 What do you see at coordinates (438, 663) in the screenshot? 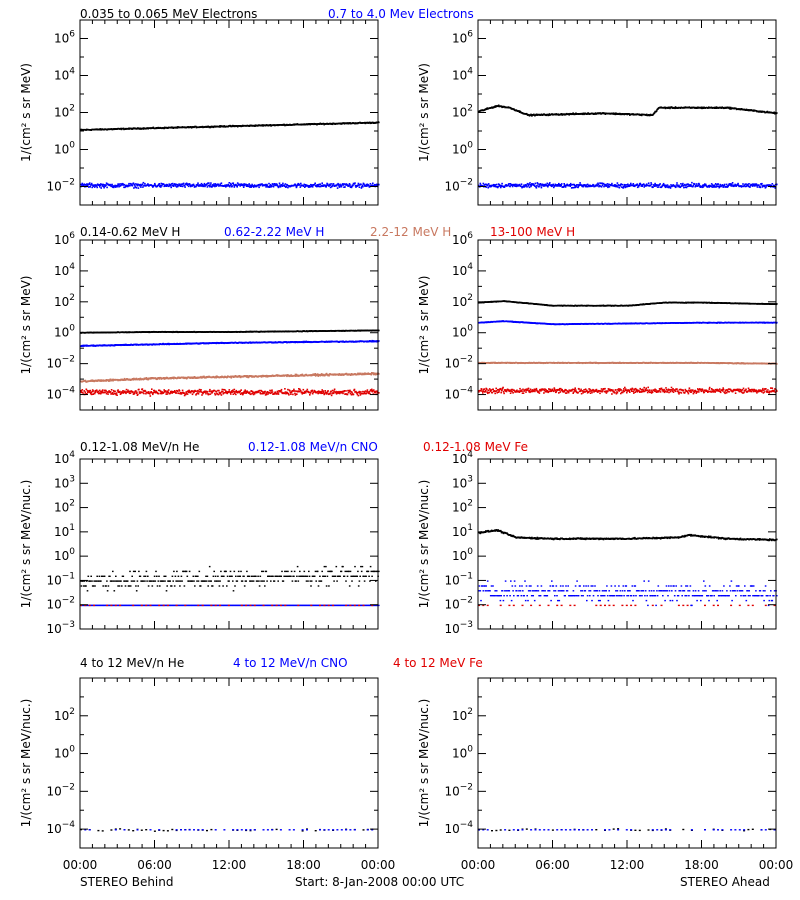
I see `legend-entry: 4 to 12 MeV Fe` at bounding box center [438, 663].